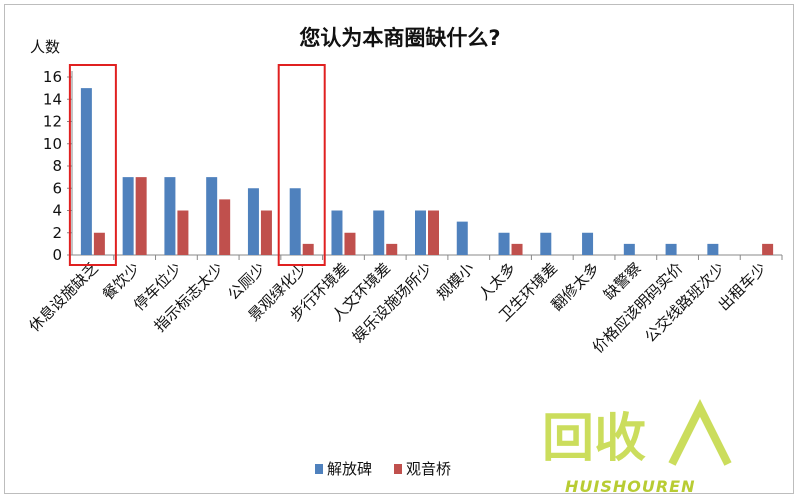 The height and width of the screenshot is (500, 800). What do you see at coordinates (57, 255) in the screenshot?
I see `y-tick-label: 0` at bounding box center [57, 255].